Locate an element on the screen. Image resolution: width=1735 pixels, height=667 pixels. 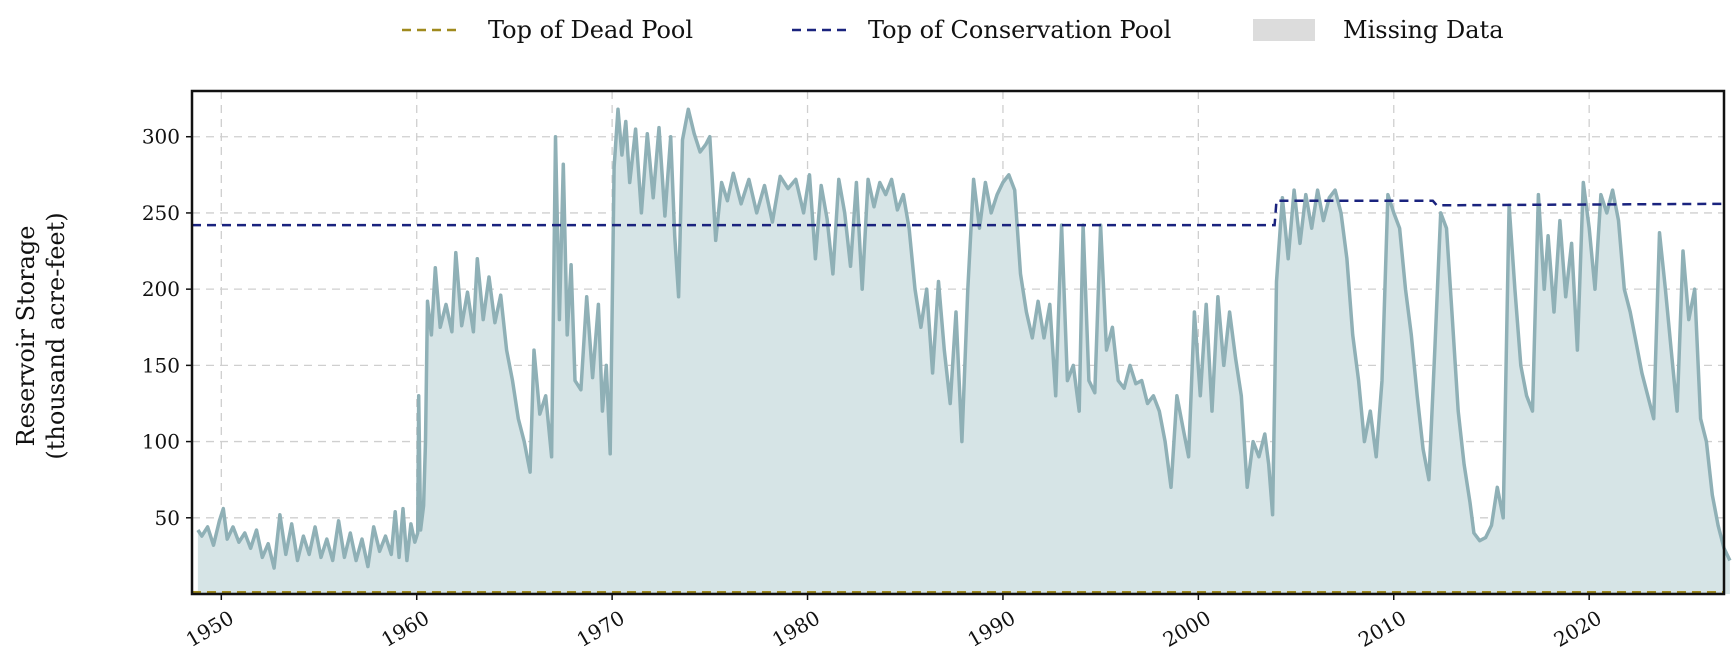
y-axis-label-line-2: (thousand acre-feet) is located at coordinates (56, 335).